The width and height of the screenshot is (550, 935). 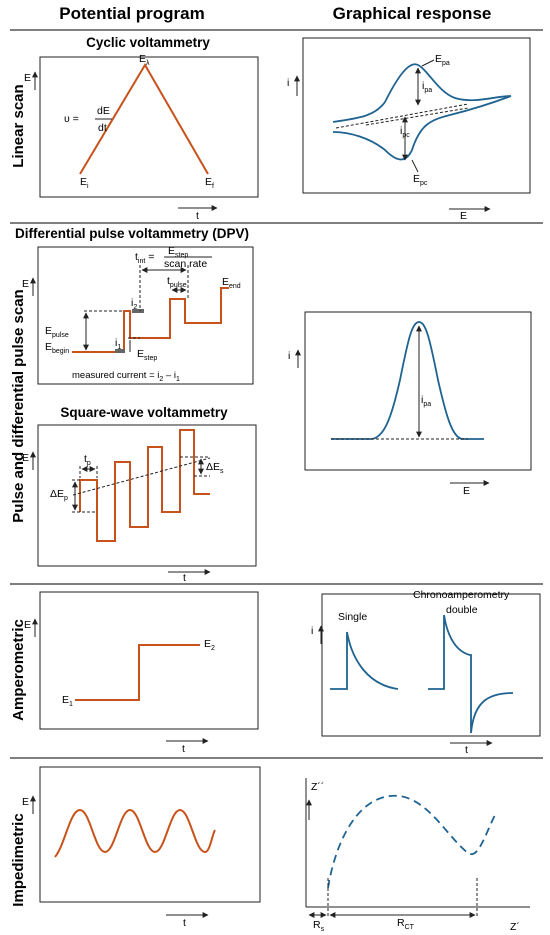 What do you see at coordinates (147, 355) in the screenshot?
I see `dpv-estep-label: Estep` at bounding box center [147, 355].